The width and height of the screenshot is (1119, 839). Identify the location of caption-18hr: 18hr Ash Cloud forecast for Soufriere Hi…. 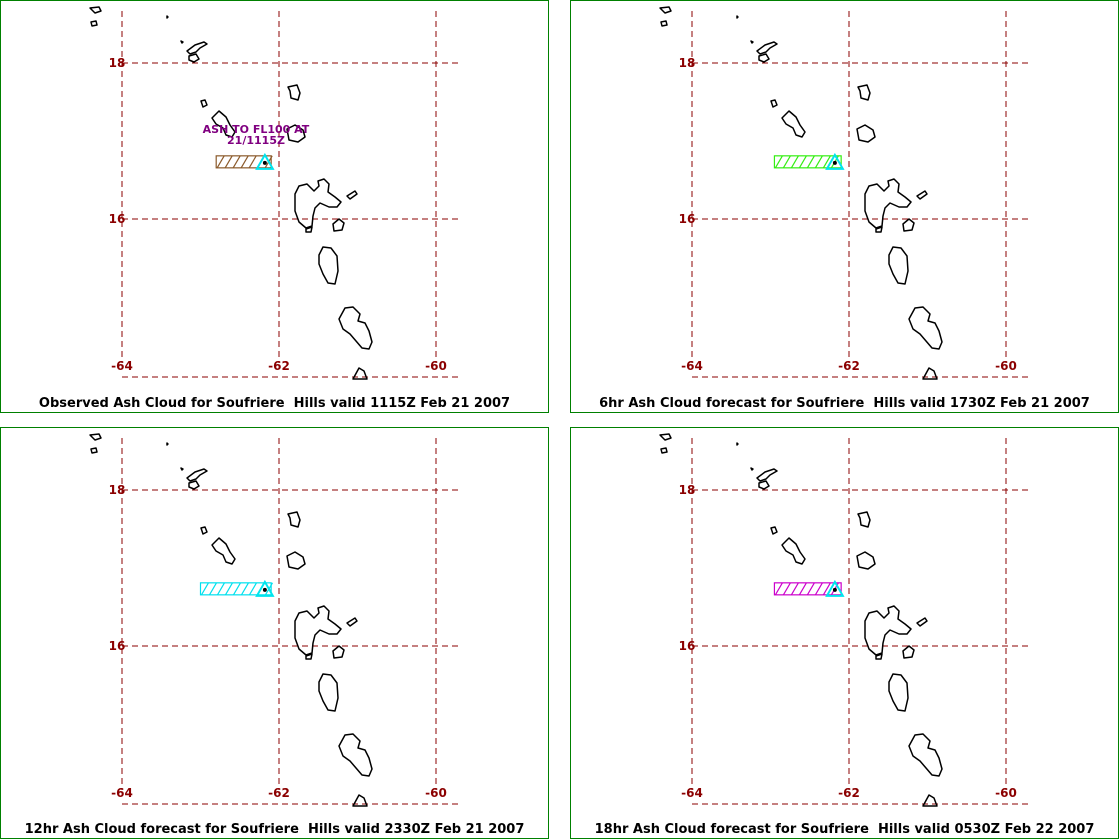
(844, 829).